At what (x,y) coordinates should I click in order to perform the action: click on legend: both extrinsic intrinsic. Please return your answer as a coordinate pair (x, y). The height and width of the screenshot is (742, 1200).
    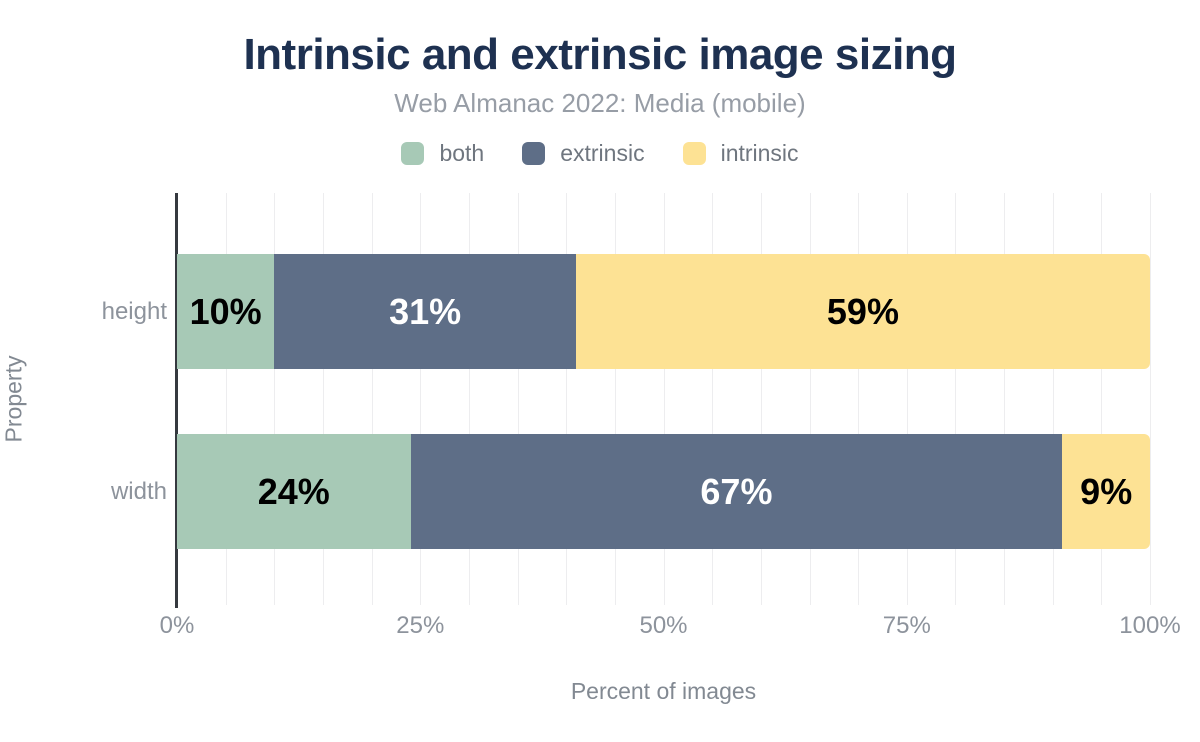
    Looking at the image, I should click on (600, 153).